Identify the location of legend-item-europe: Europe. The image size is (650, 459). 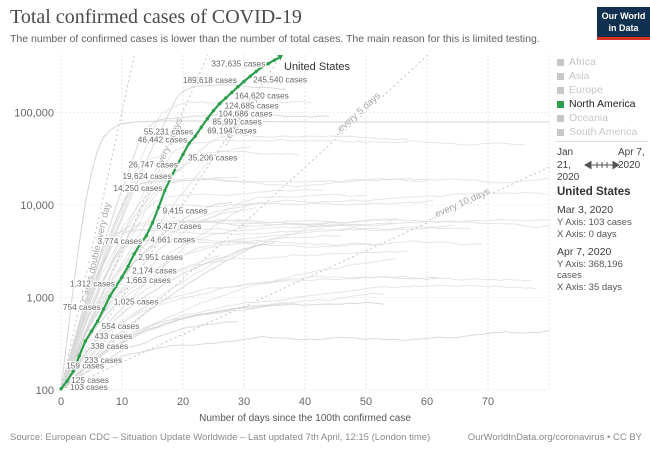
(603, 90).